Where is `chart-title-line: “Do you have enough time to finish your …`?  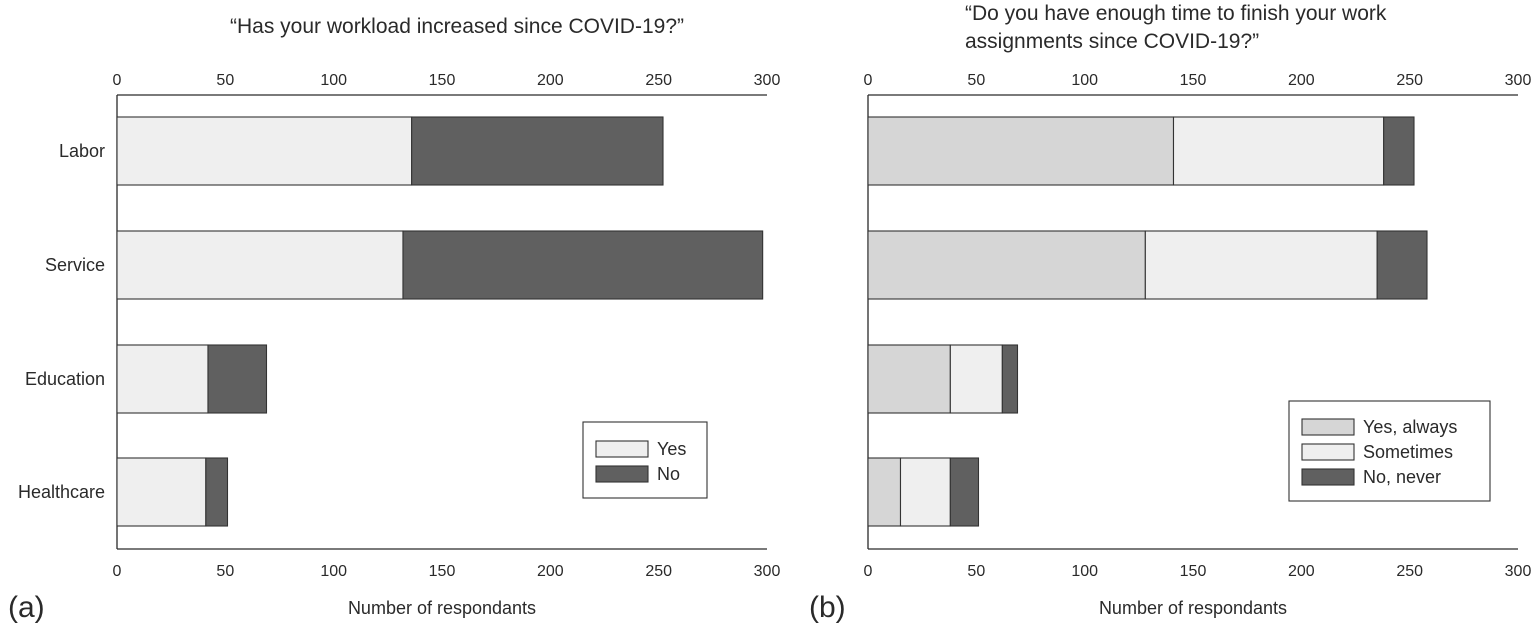 chart-title-line: “Do you have enough time to finish your … is located at coordinates (1176, 13).